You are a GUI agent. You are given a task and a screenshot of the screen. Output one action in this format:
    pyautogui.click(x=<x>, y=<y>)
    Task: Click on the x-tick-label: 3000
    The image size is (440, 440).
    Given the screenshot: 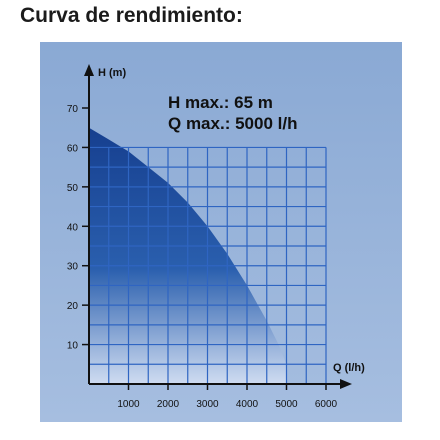 What is the action you would take?
    pyautogui.click(x=207, y=404)
    